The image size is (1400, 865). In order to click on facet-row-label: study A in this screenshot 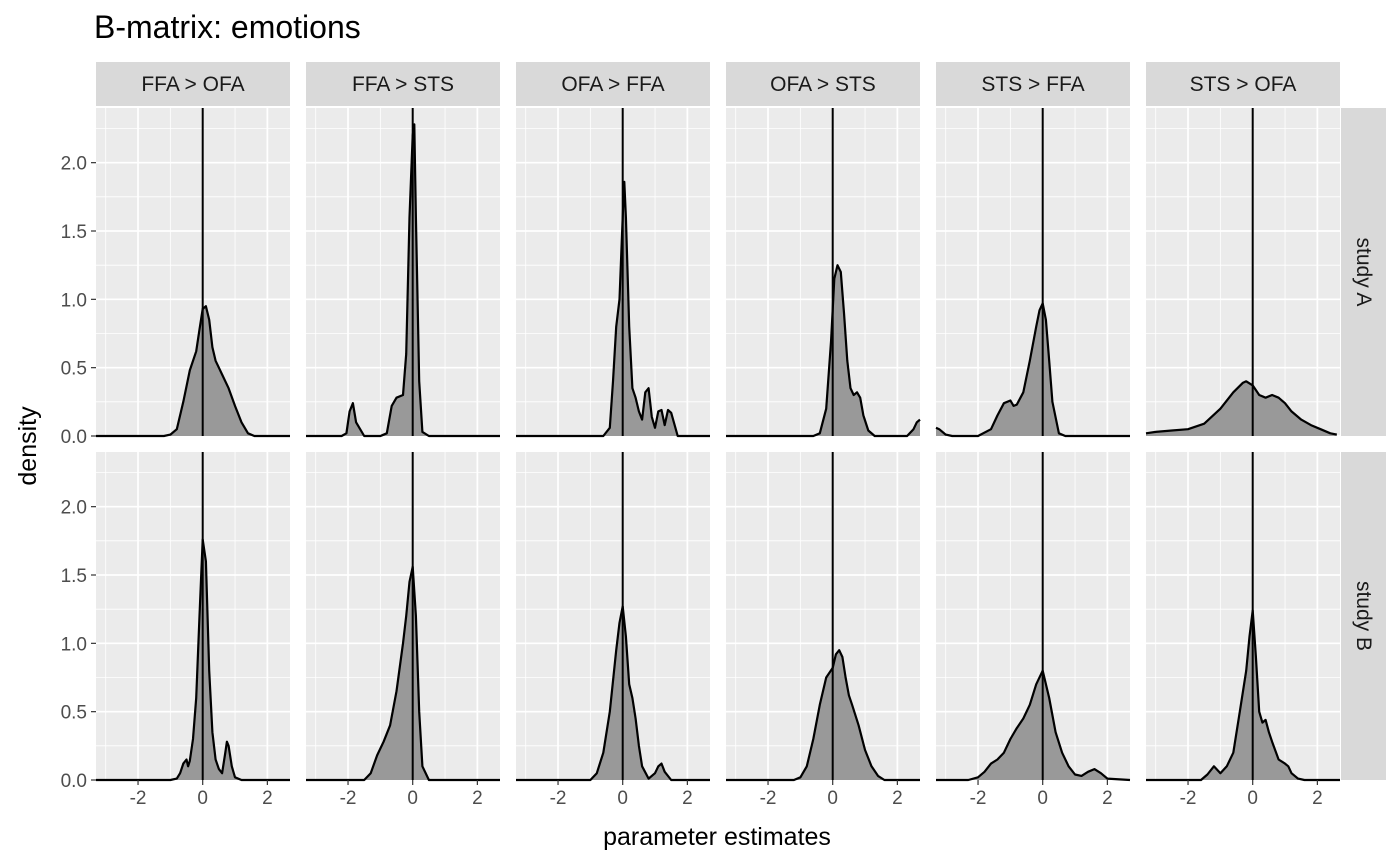, I will do `click(1363, 272)`.